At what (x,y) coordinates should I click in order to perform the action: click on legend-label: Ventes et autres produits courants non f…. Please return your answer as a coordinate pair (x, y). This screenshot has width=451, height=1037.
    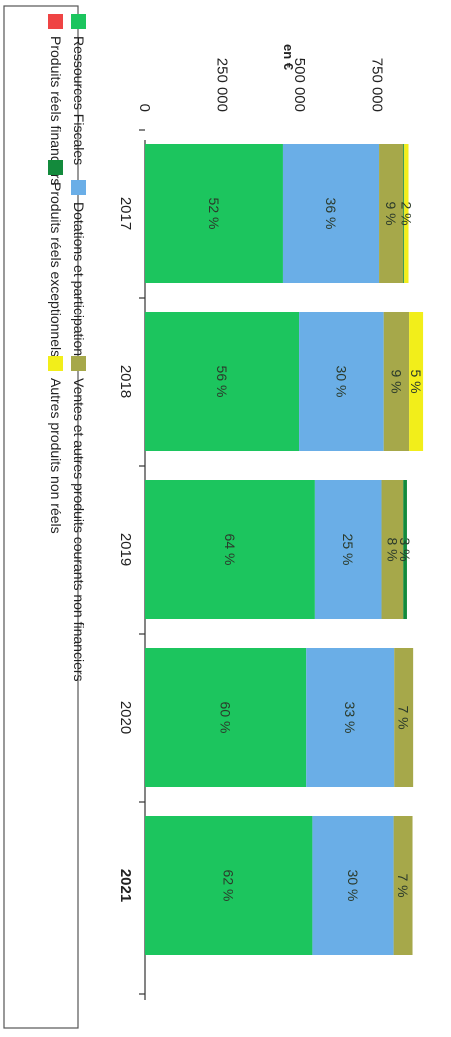
    Looking at the image, I should click on (79, 530).